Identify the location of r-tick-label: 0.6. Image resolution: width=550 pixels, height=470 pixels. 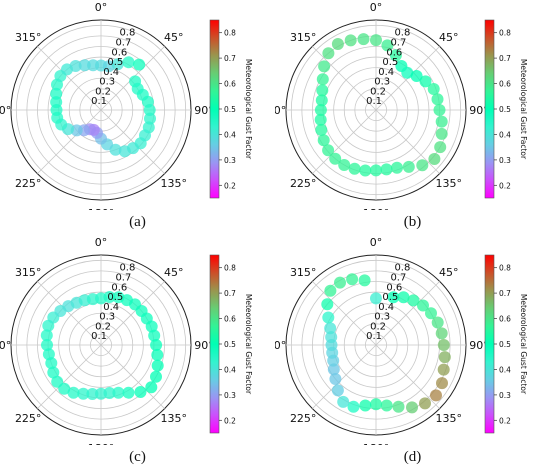
(119, 287).